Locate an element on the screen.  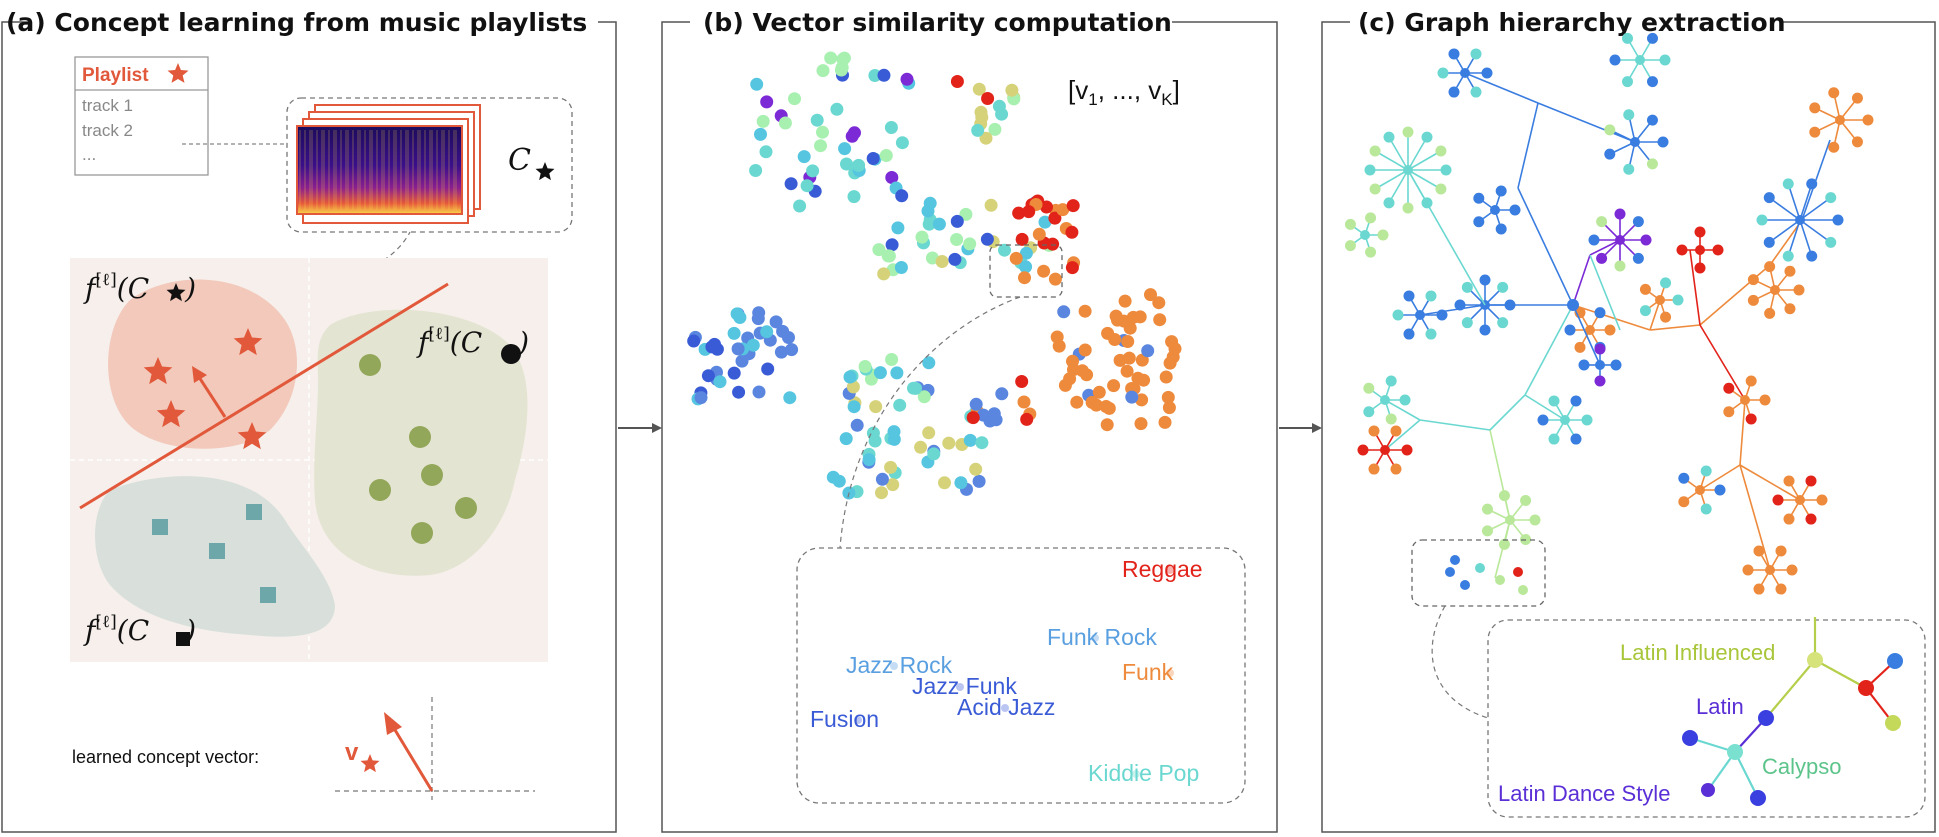
vector-symbol: v is located at coordinates (352, 752).